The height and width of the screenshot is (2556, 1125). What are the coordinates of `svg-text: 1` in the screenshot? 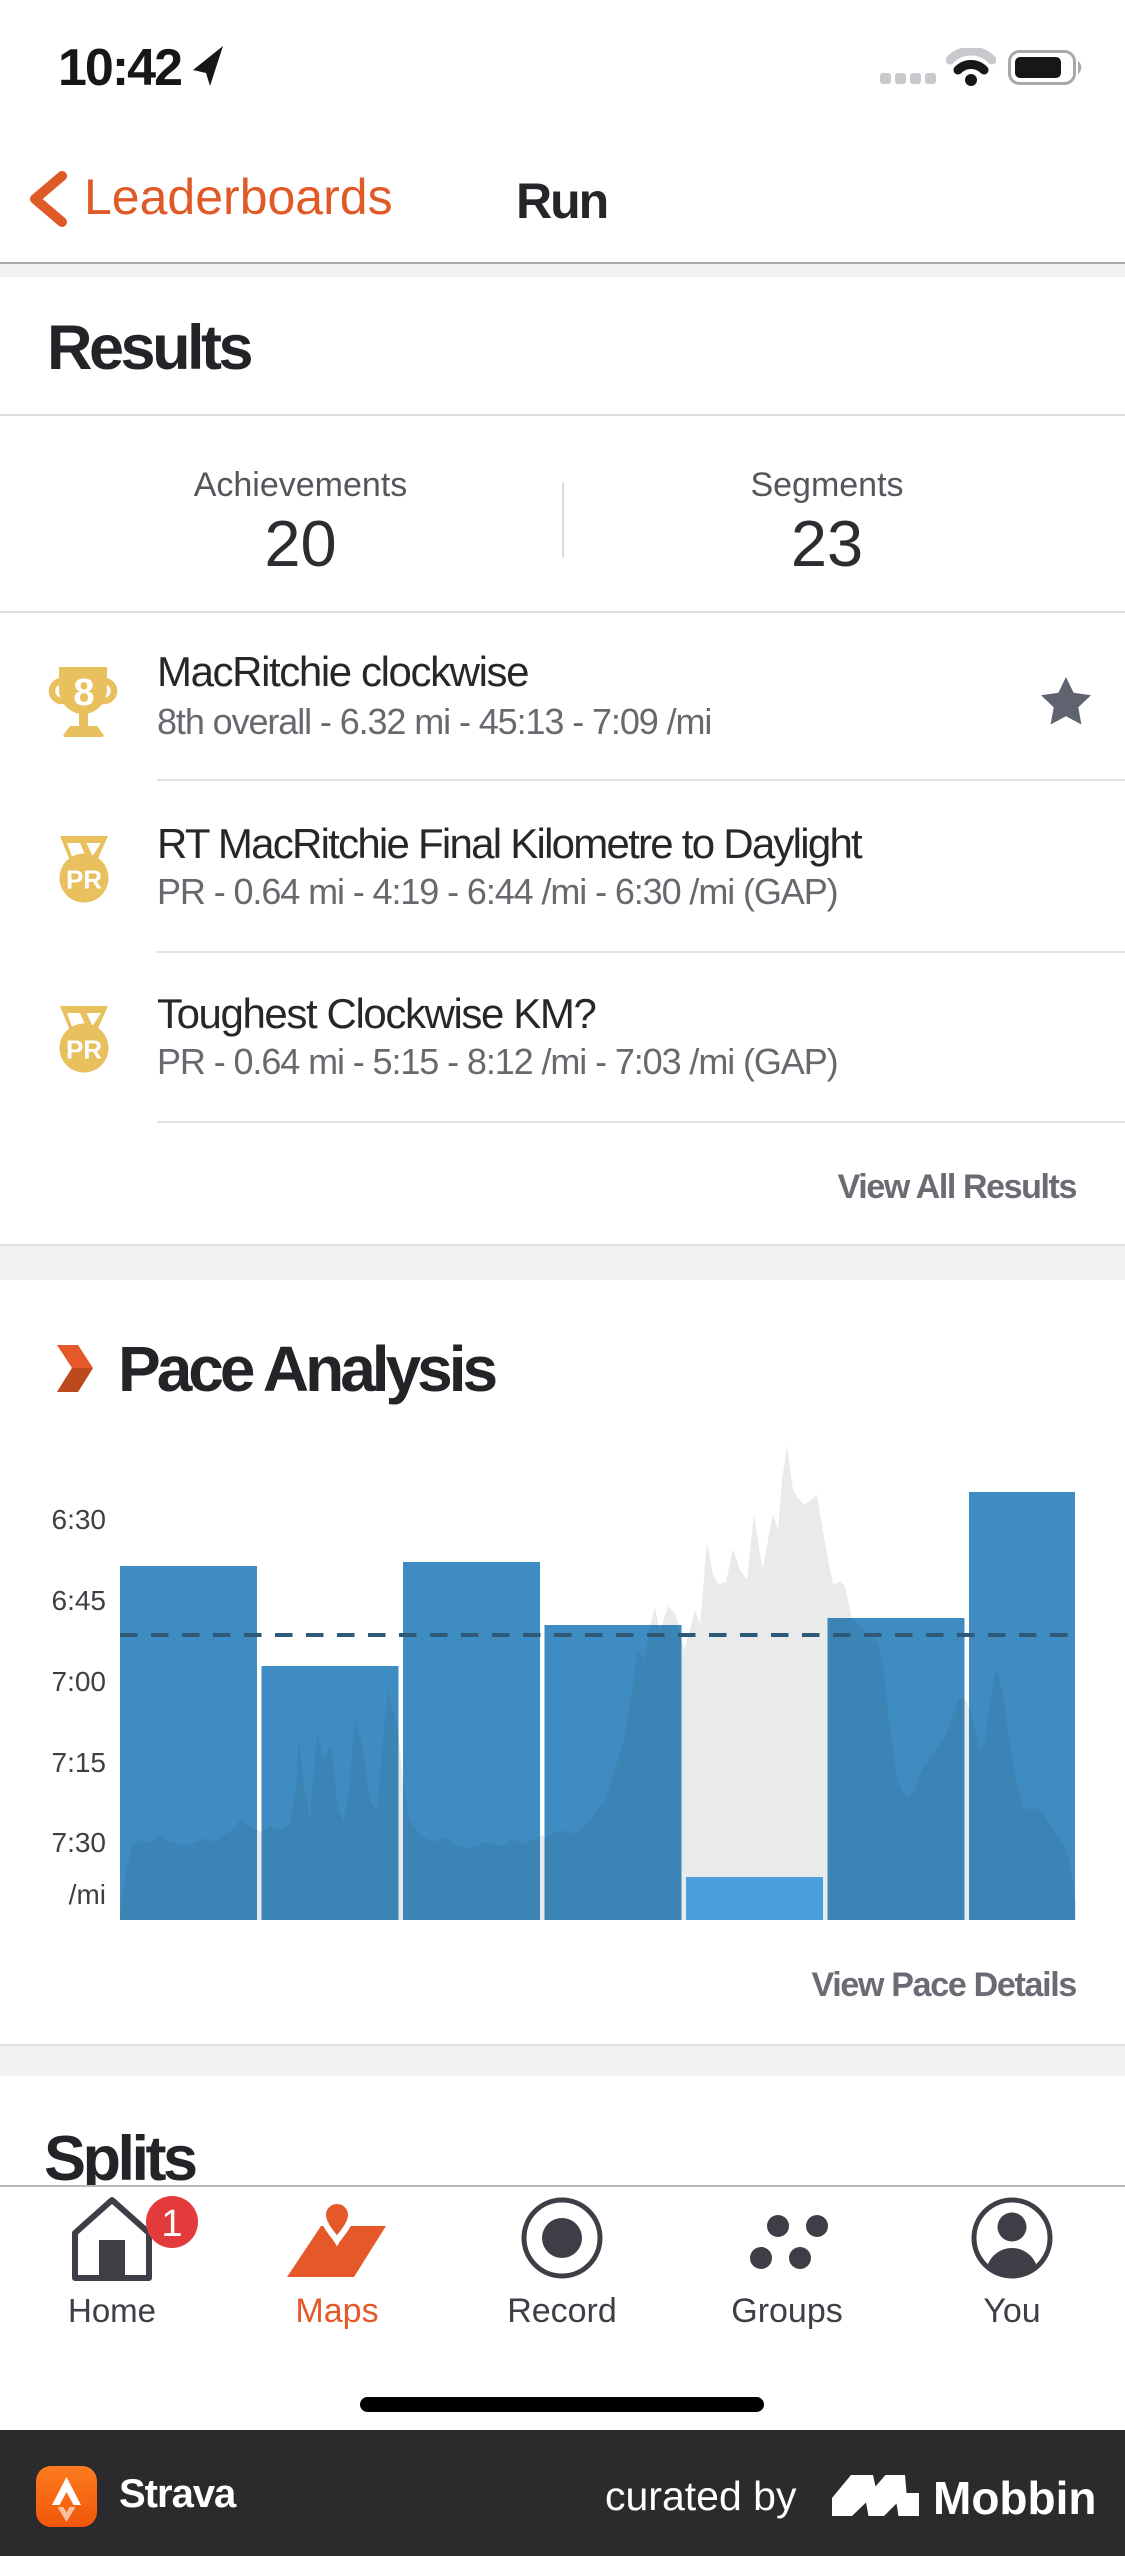 It's located at (171, 2224).